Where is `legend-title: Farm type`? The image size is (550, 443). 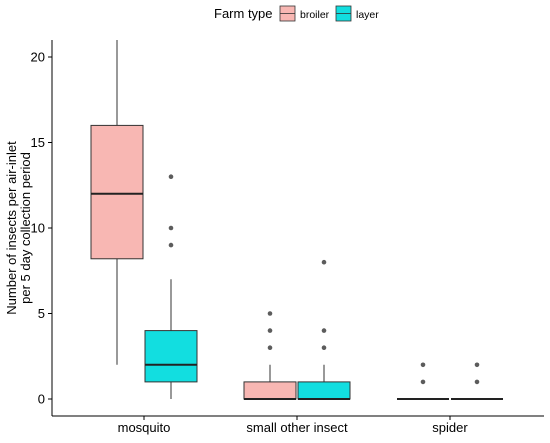
legend-title: Farm type is located at coordinates (243, 13).